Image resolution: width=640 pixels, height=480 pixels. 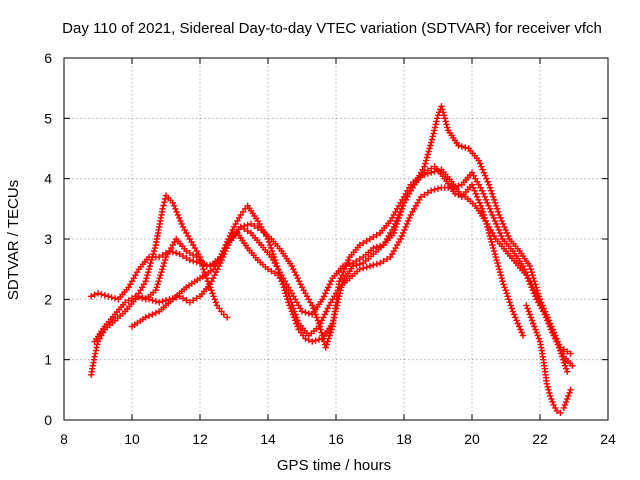 What do you see at coordinates (540, 439) in the screenshot?
I see `x-tick-label: 22` at bounding box center [540, 439].